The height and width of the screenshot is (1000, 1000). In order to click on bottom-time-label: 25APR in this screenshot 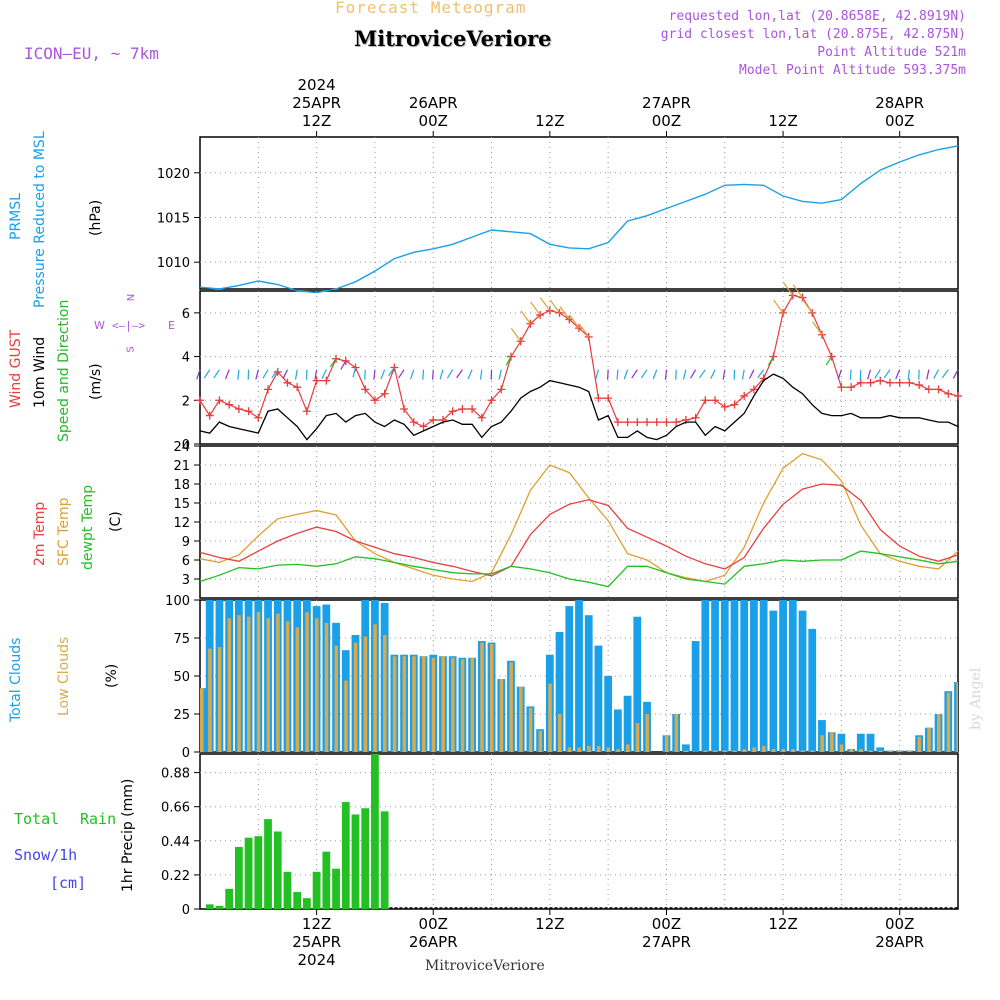, I will do `click(316, 942)`.